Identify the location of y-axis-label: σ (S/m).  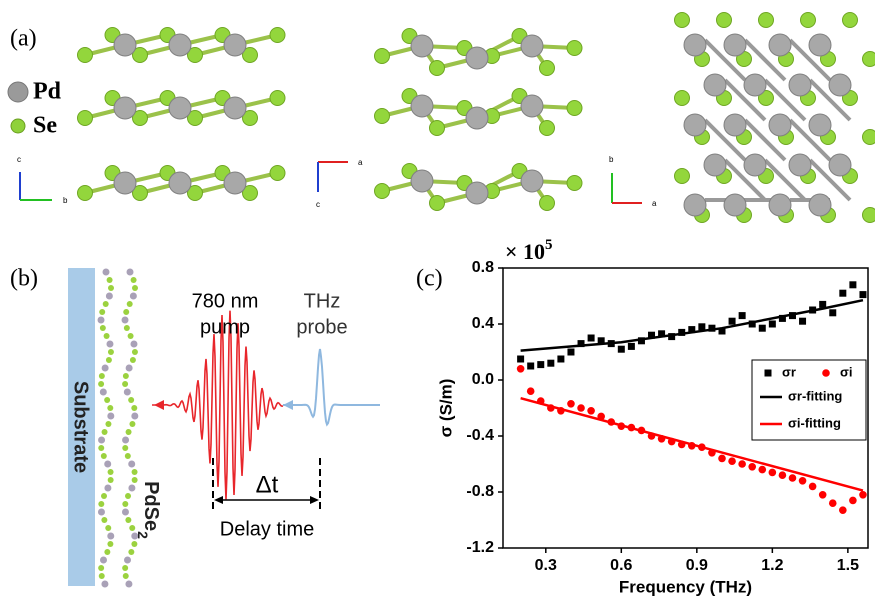
(445, 408).